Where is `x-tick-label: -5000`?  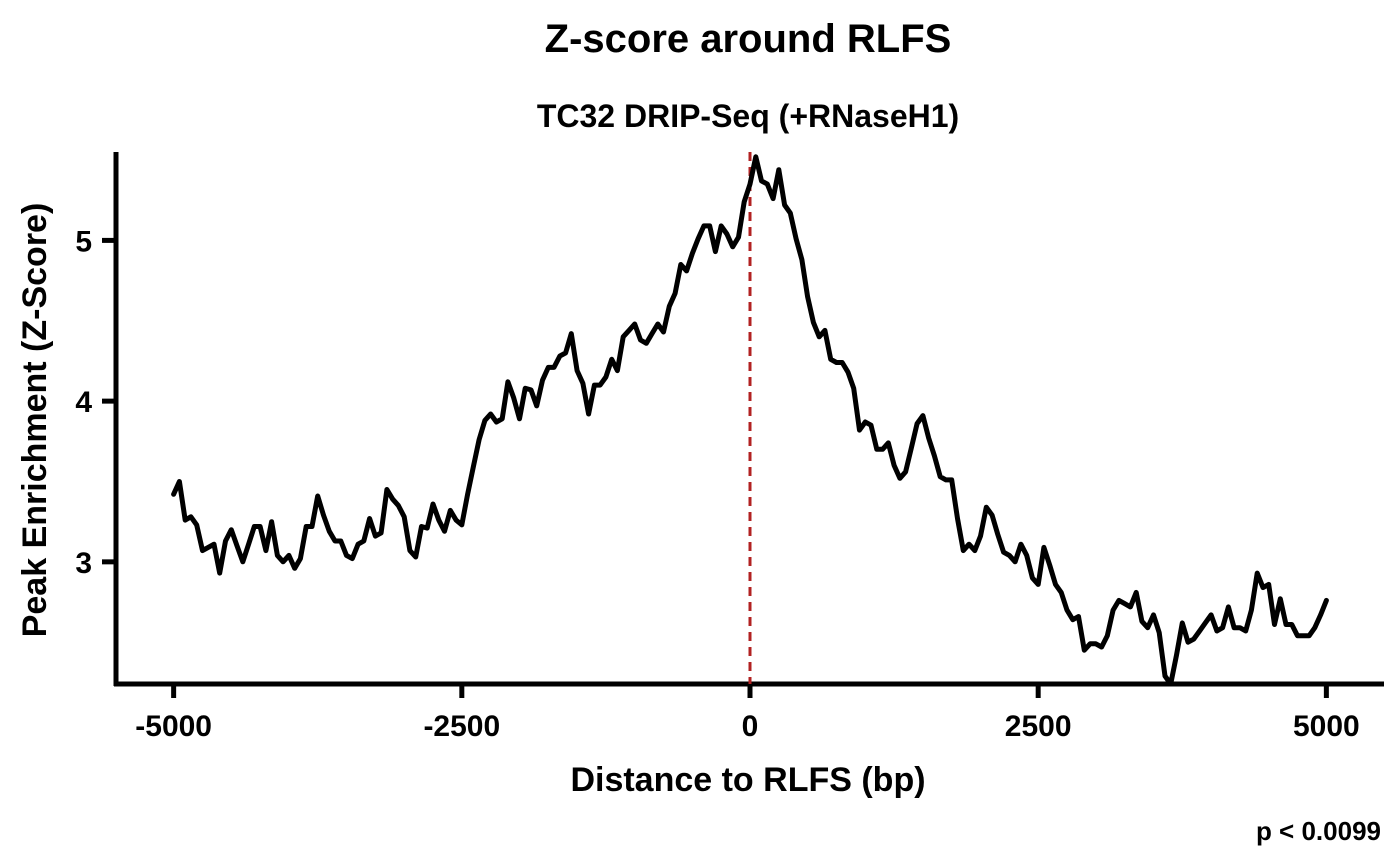
x-tick-label: -5000 is located at coordinates (173, 726).